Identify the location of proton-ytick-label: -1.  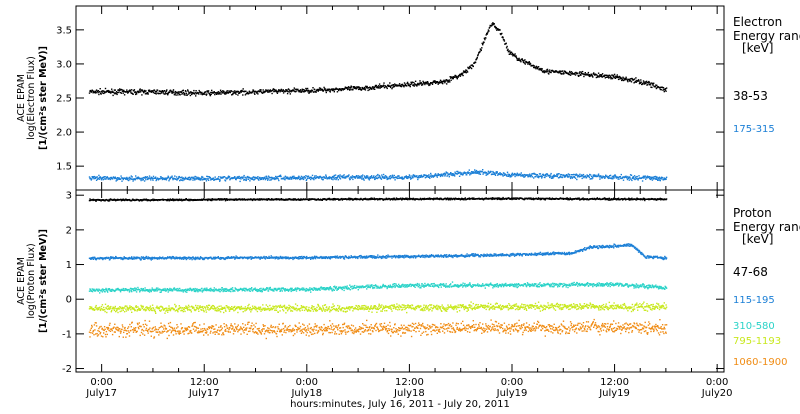
(67, 334).